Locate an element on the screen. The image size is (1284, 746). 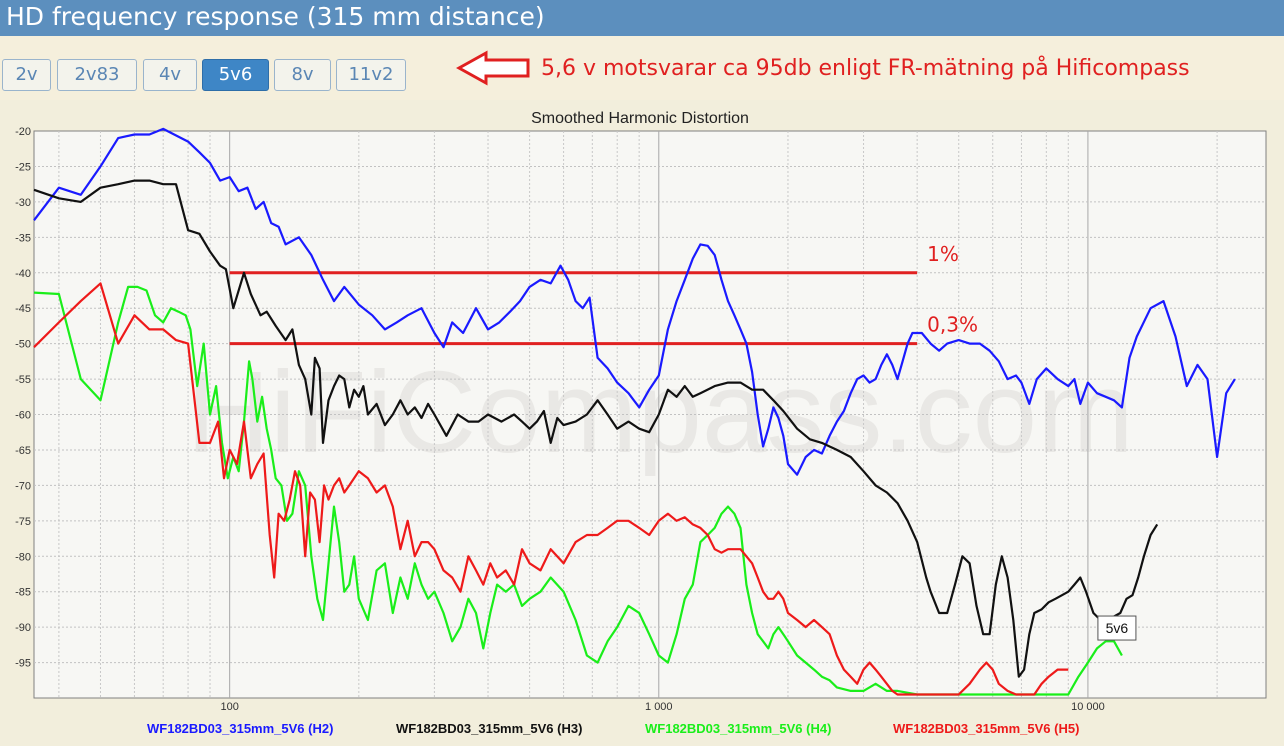
tab-8v: 8v is located at coordinates (302, 75).